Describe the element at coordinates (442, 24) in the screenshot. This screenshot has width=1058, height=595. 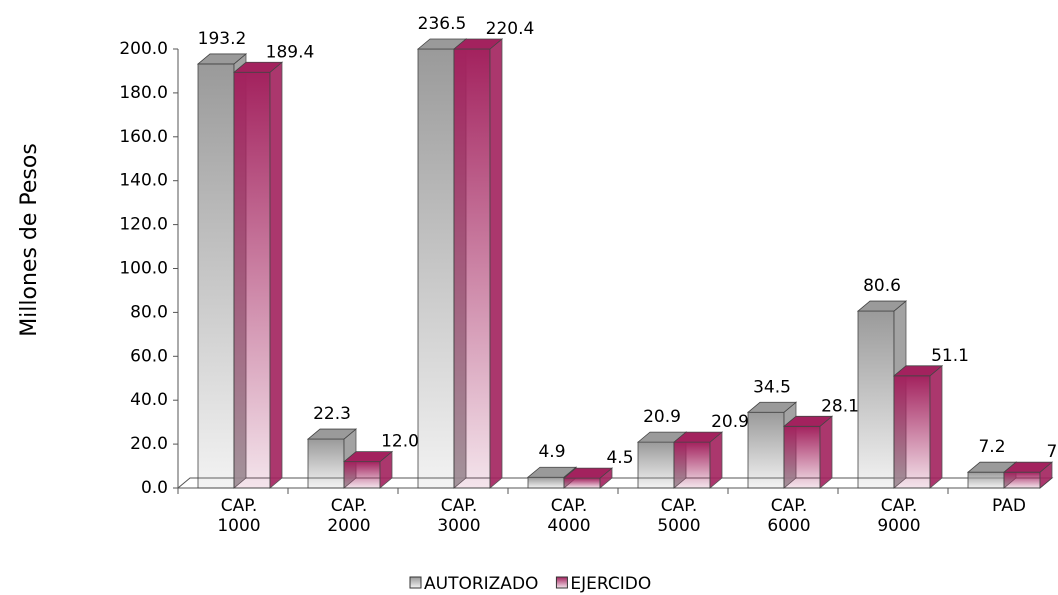
I see `value-label: 236.5` at that location.